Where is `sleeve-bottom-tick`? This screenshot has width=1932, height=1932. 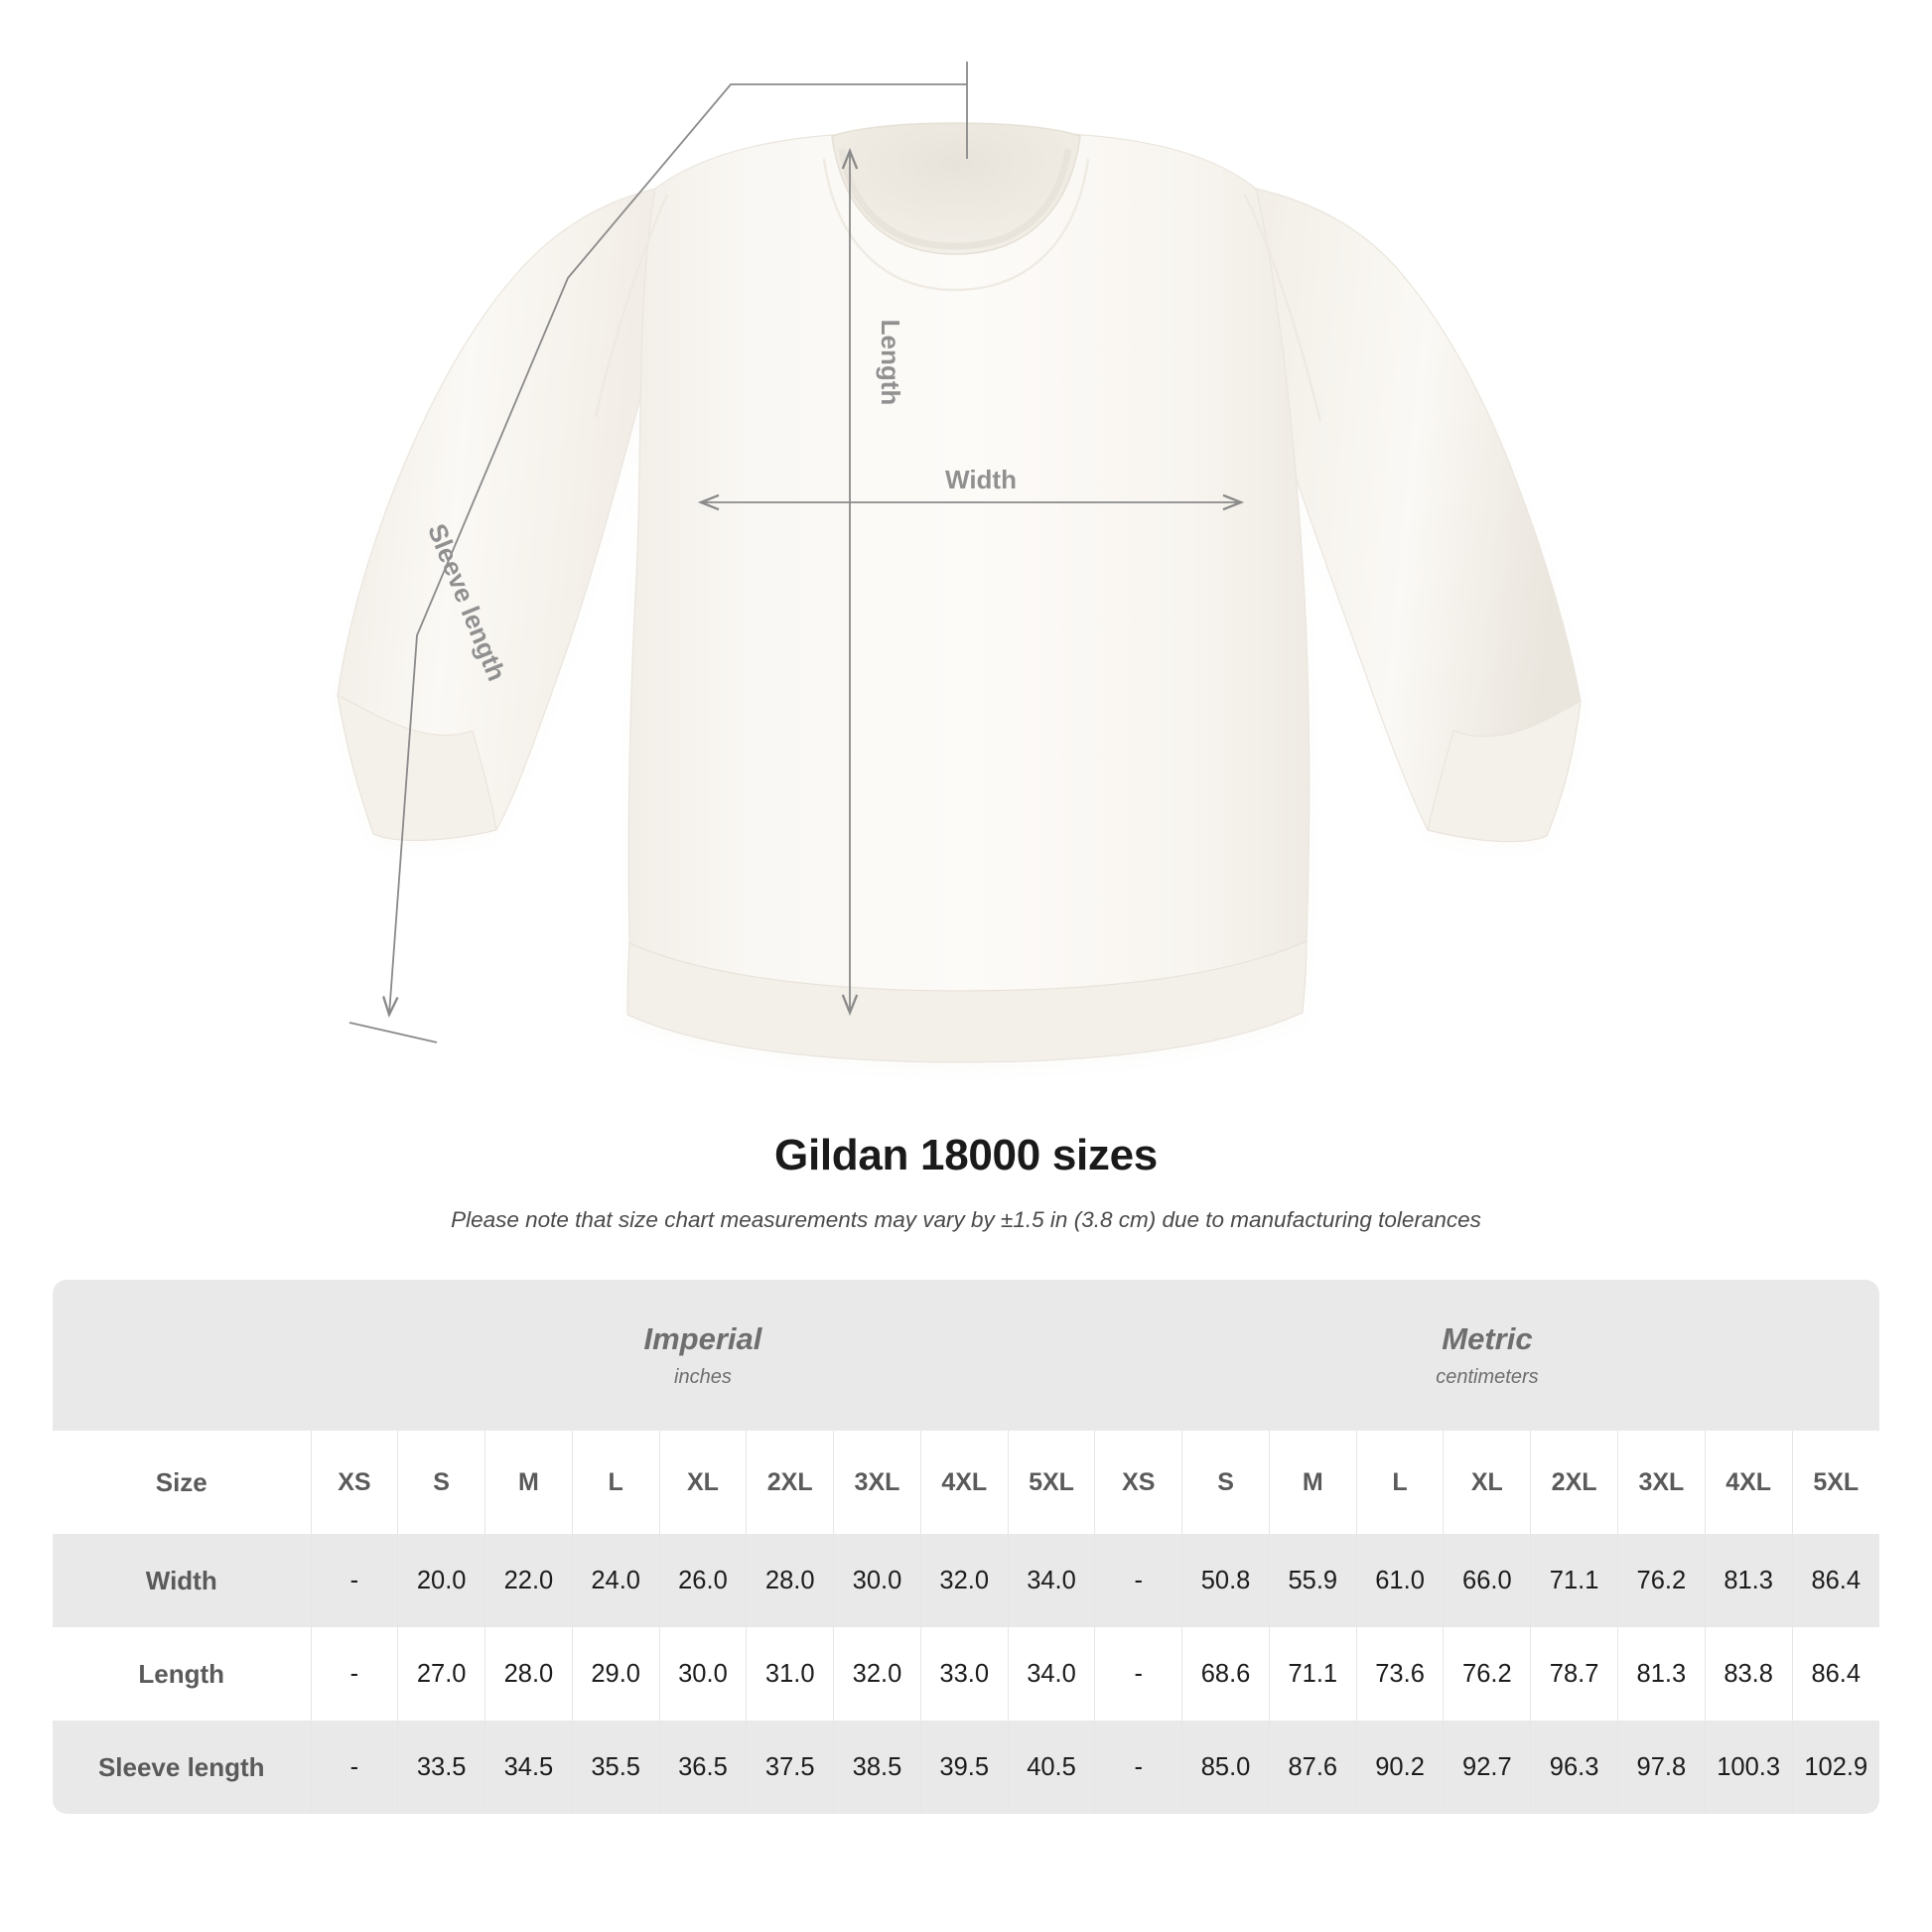 sleeve-bottom-tick is located at coordinates (393, 1032).